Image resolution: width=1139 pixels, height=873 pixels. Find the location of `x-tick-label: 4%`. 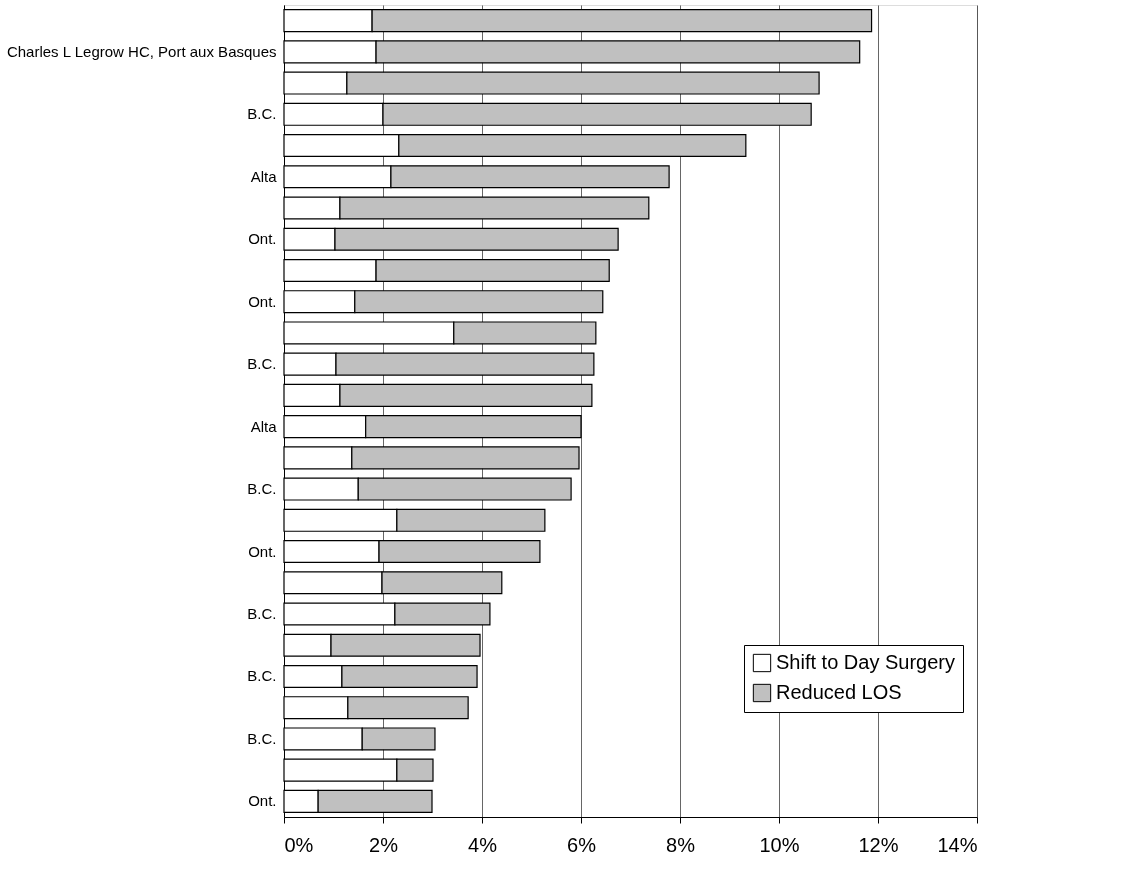

x-tick-label: 4% is located at coordinates (483, 844).